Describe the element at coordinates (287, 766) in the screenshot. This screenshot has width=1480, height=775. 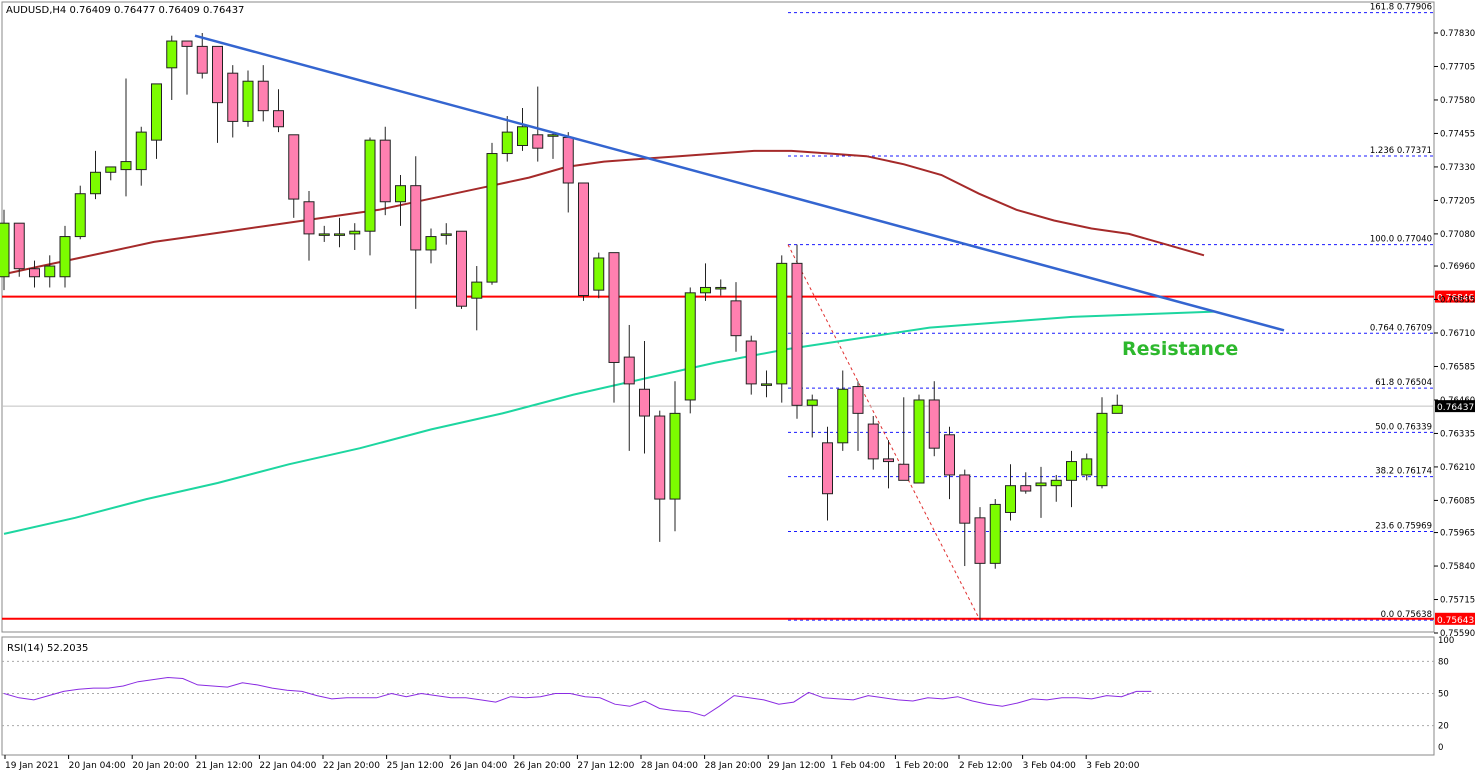
I see `time-tick-label: 22 Jan 04:00` at that location.